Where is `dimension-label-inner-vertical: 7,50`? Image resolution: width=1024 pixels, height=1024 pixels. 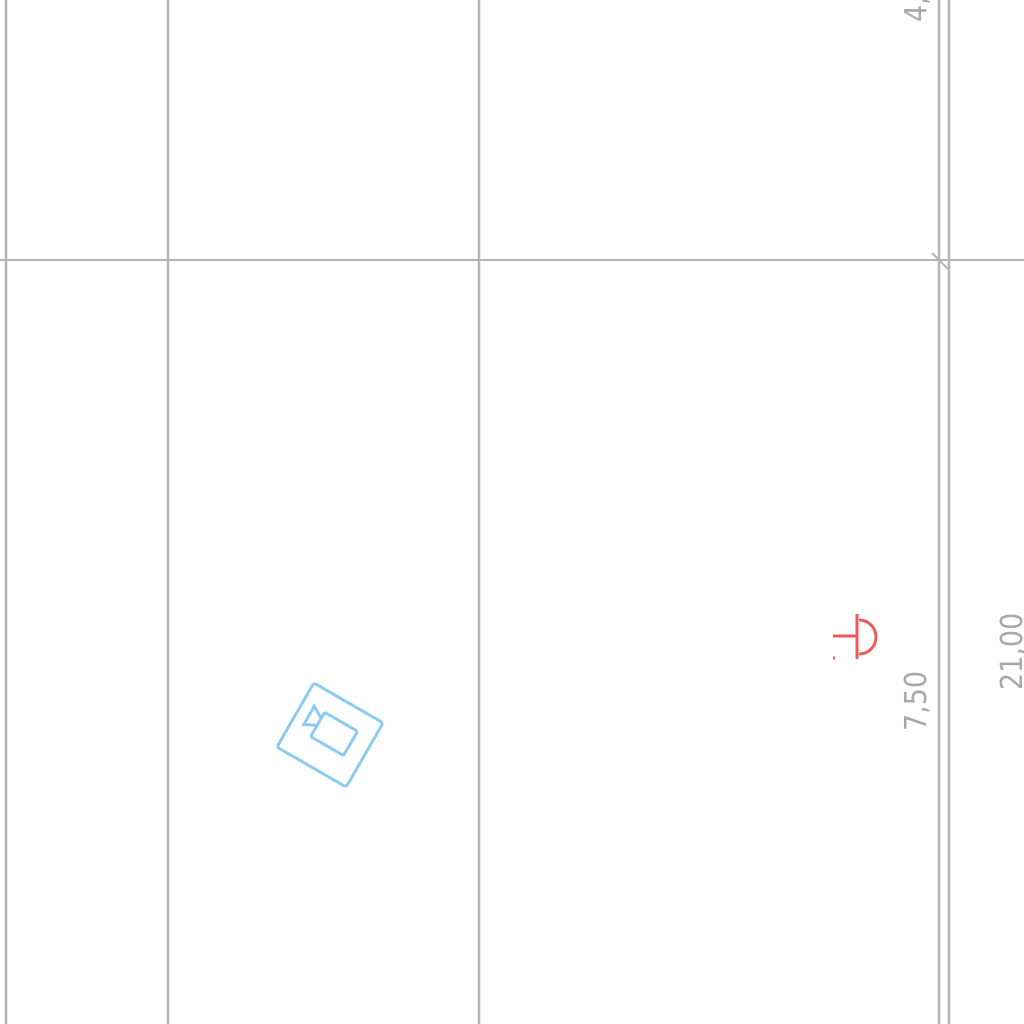 dimension-label-inner-vertical: 7,50 is located at coordinates (916, 701).